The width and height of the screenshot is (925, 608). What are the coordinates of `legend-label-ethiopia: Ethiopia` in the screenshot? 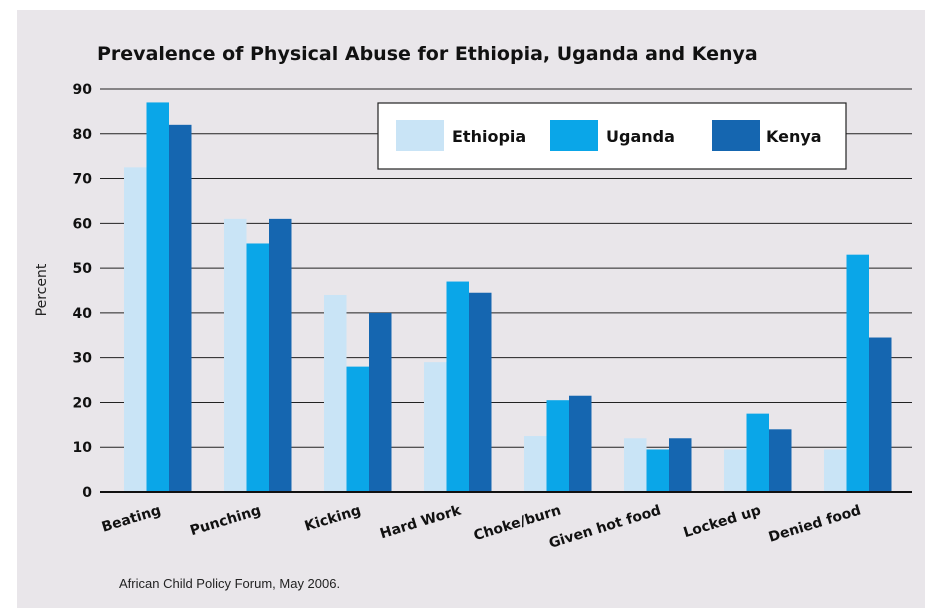 It's located at (489, 136).